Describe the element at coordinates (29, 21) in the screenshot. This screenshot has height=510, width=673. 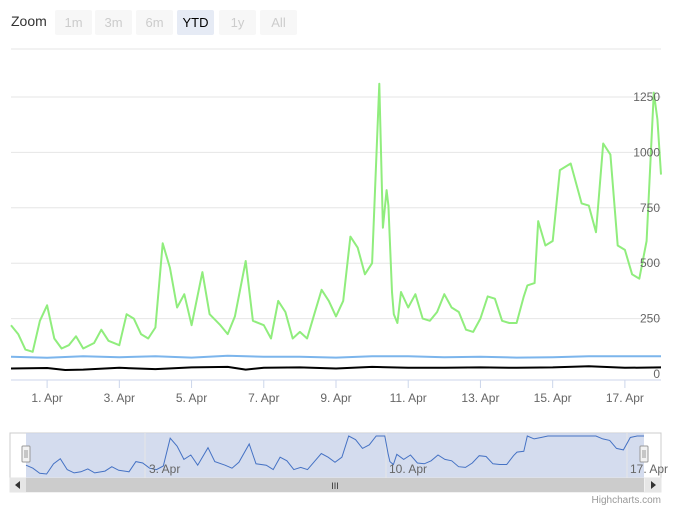
I see `zoom-label: Zoom` at that location.